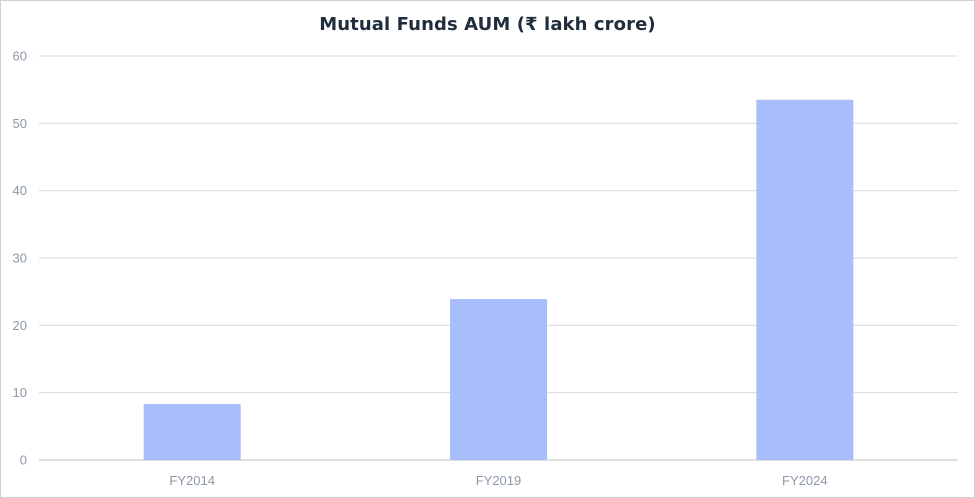  What do you see at coordinates (805, 280) in the screenshot?
I see `bar-fy2024` at bounding box center [805, 280].